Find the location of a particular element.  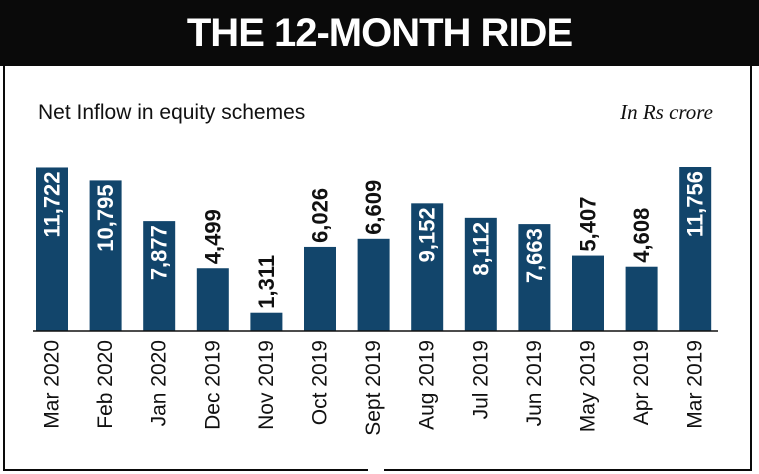

top-notch-mark is located at coordinates (378, 3).